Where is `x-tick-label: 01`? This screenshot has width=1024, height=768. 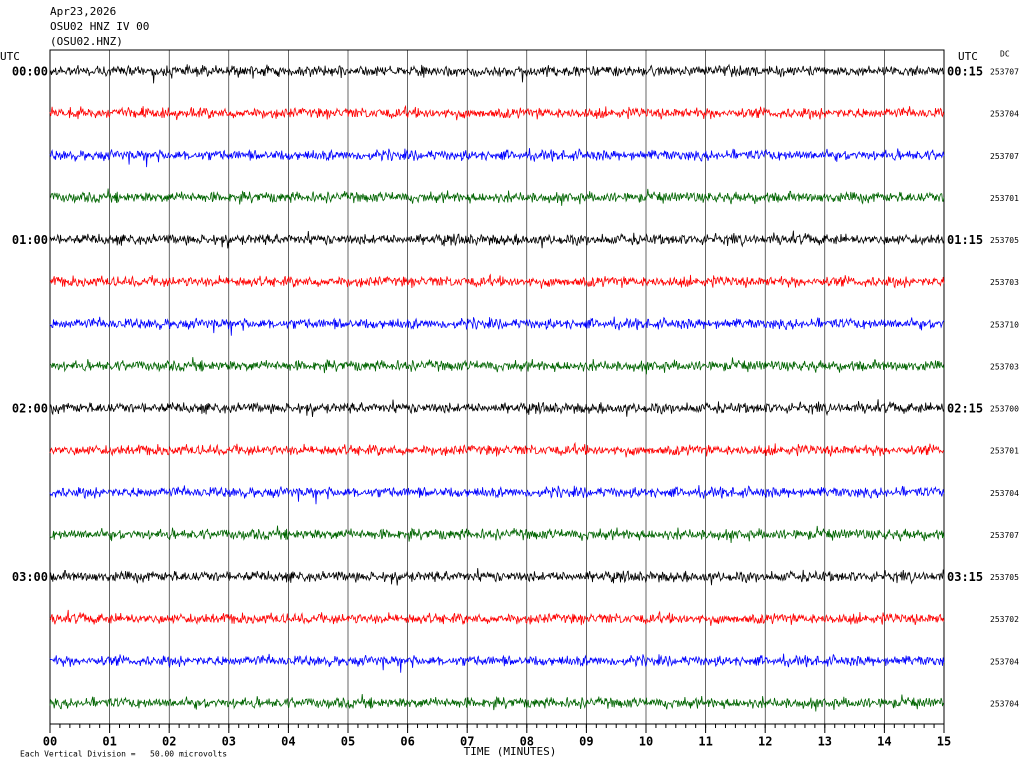 x-tick-label: 01 is located at coordinates (109, 742).